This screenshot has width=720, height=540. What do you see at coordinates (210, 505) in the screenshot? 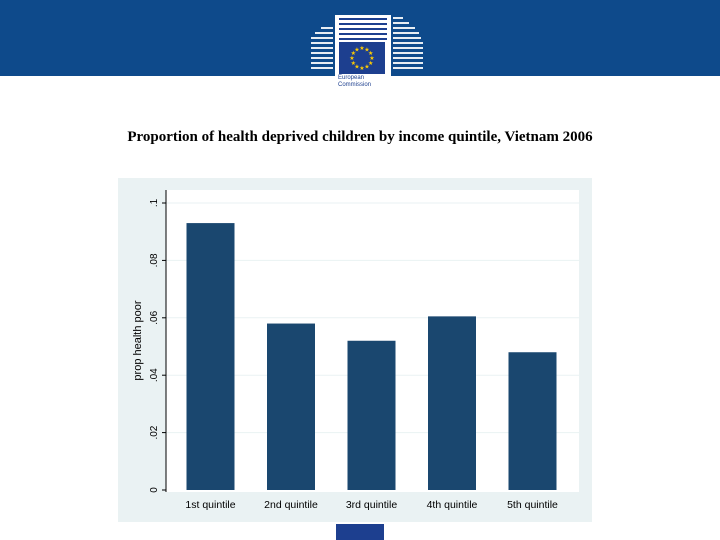
I see `x-tick-label: 1st quintile` at bounding box center [210, 505].